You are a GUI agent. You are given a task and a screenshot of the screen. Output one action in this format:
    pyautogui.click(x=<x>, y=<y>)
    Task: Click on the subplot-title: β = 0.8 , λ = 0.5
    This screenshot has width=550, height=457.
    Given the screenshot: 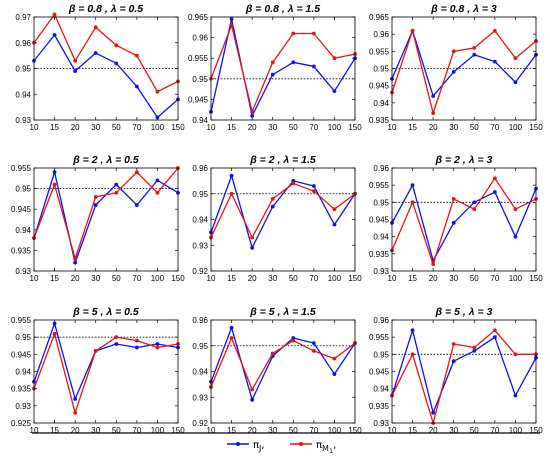 What is the action you would take?
    pyautogui.click(x=105, y=9)
    